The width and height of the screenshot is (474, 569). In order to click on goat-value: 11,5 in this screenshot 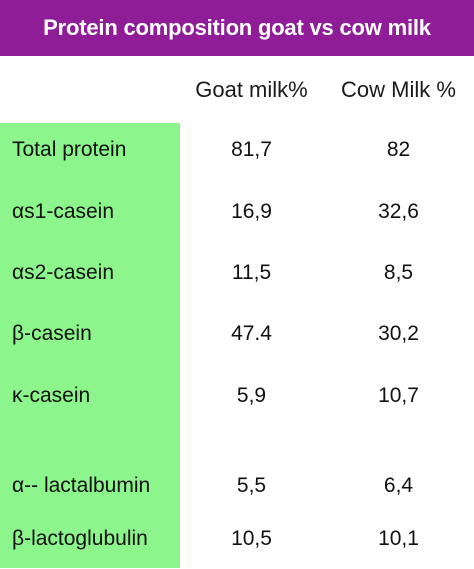, I will do `click(251, 272)`.